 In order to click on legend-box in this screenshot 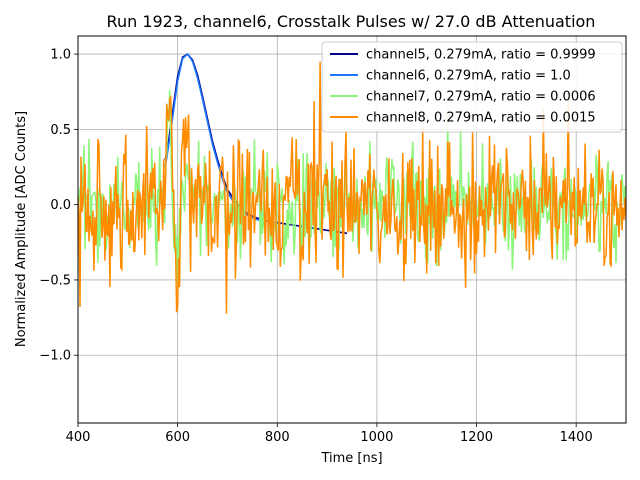, I will do `click(472, 87)`.